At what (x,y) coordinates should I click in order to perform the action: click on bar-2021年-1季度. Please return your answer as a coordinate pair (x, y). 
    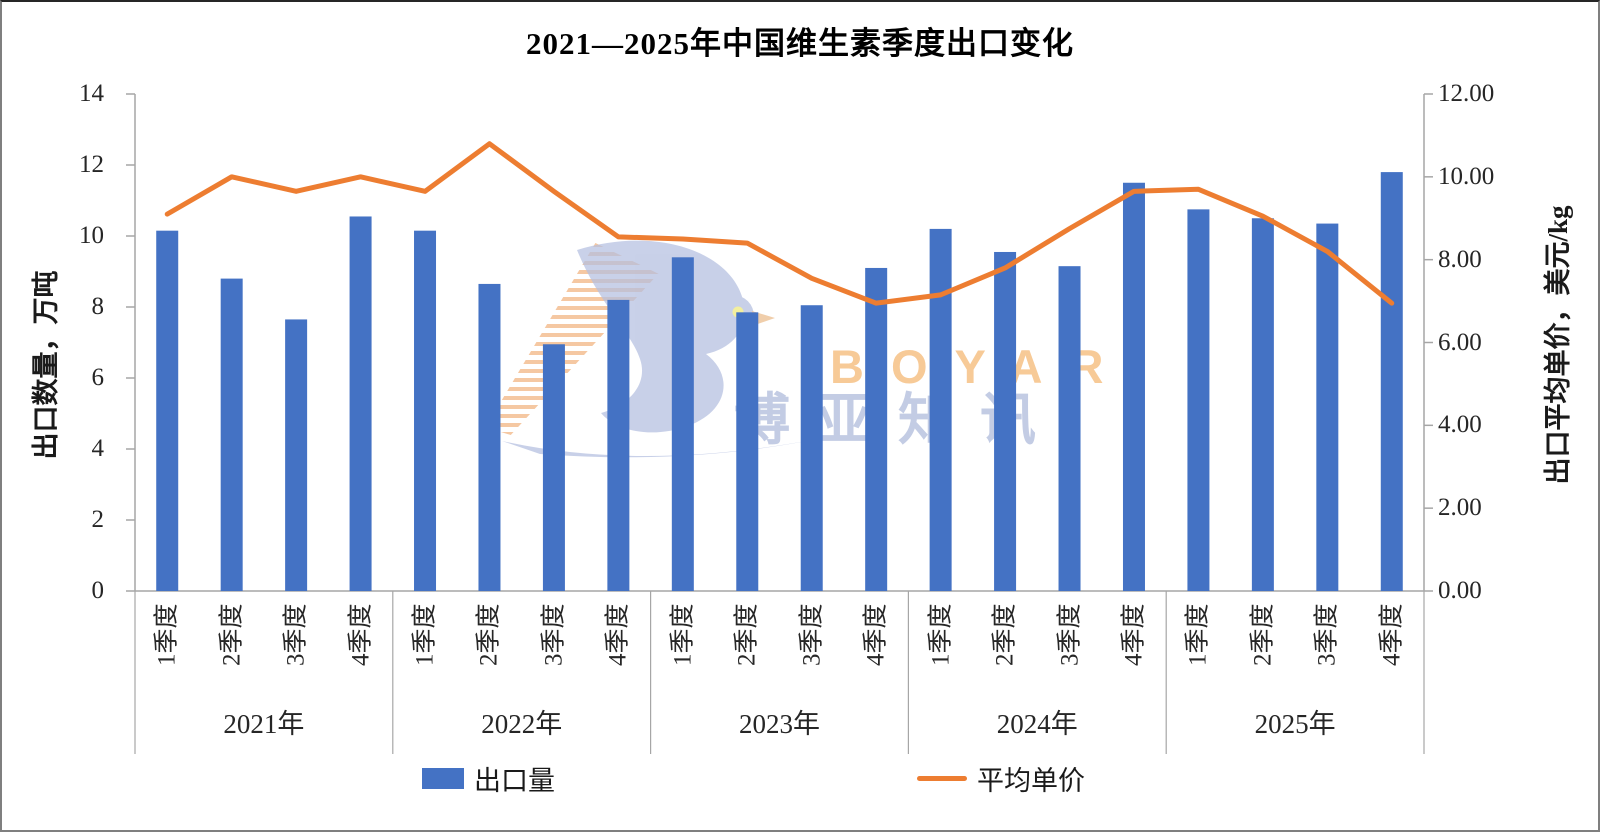
    Looking at the image, I should click on (167, 411).